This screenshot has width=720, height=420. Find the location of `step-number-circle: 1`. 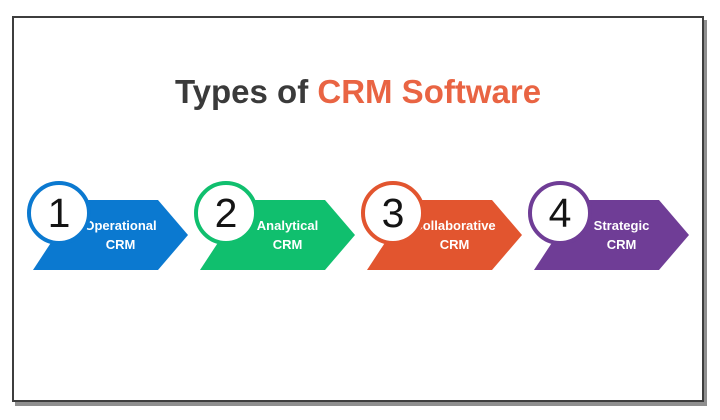

step-number-circle: 1 is located at coordinates (59, 213).